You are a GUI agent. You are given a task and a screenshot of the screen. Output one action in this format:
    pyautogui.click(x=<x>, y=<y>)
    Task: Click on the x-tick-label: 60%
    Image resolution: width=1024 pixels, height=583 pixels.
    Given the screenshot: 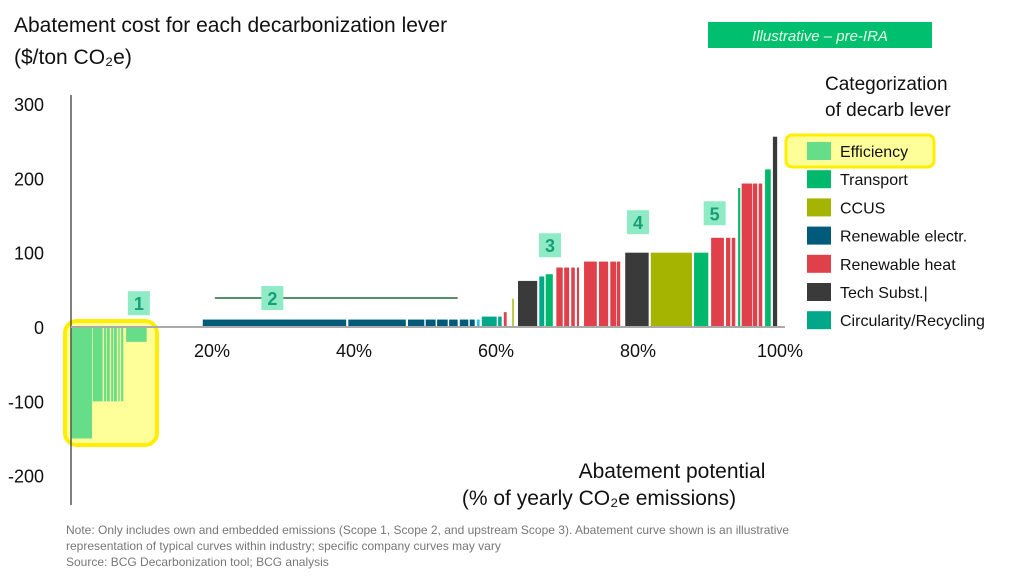 What is the action you would take?
    pyautogui.click(x=496, y=351)
    